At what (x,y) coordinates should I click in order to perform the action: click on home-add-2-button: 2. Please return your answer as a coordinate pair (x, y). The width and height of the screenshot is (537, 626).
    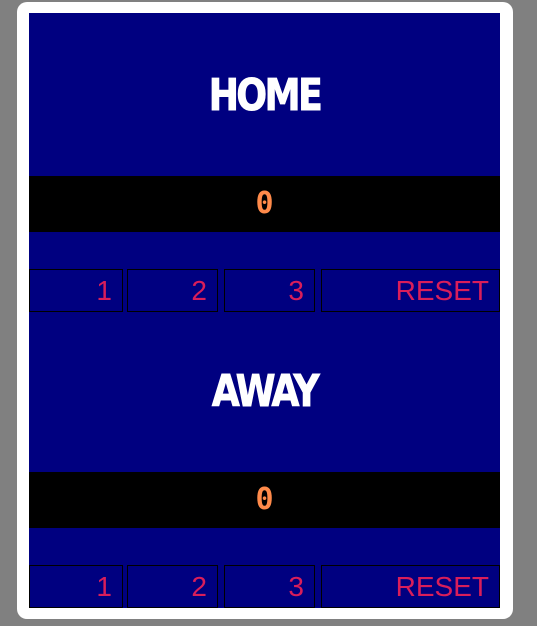
    Looking at the image, I should click on (172, 290).